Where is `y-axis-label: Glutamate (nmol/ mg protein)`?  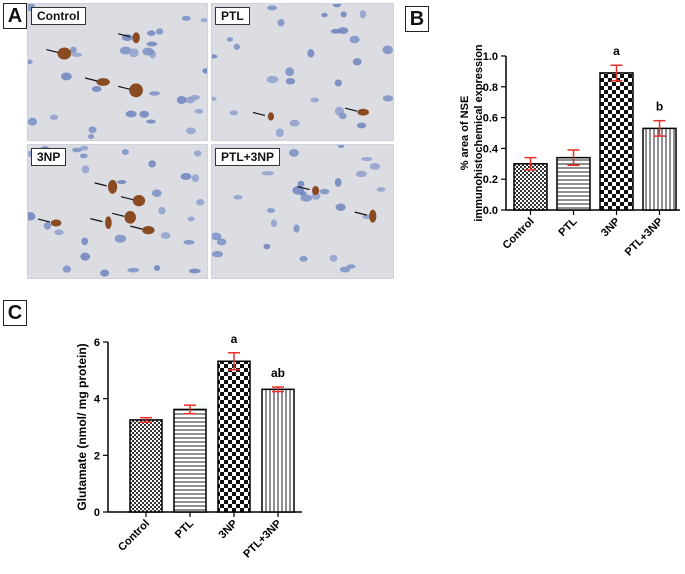
y-axis-label: Glutamate (nmol/ mg protein) is located at coordinates (82, 426).